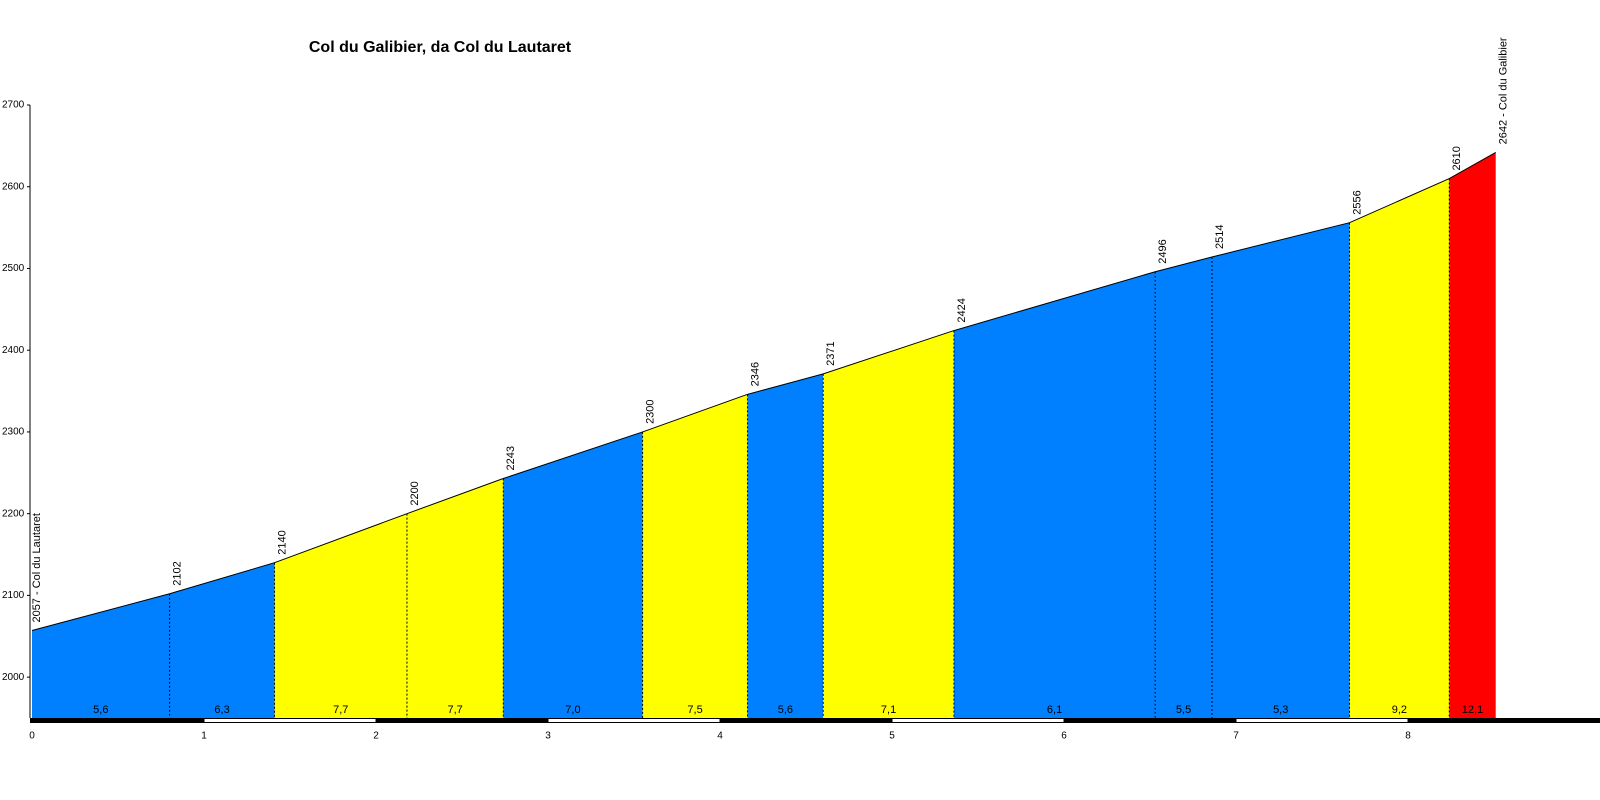 The width and height of the screenshot is (1600, 800). Describe the element at coordinates (1280, 710) in the screenshot. I see `gradient-label: 5,3` at that location.